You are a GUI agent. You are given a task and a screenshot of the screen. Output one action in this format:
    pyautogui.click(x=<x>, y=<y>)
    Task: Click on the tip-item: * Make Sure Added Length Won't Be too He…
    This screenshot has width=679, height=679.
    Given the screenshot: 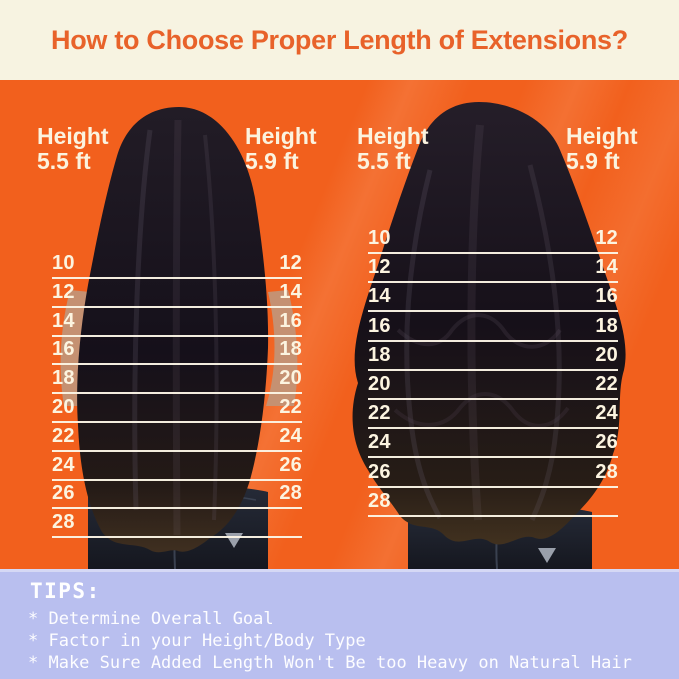 What is the action you would take?
    pyautogui.click(x=330, y=663)
    